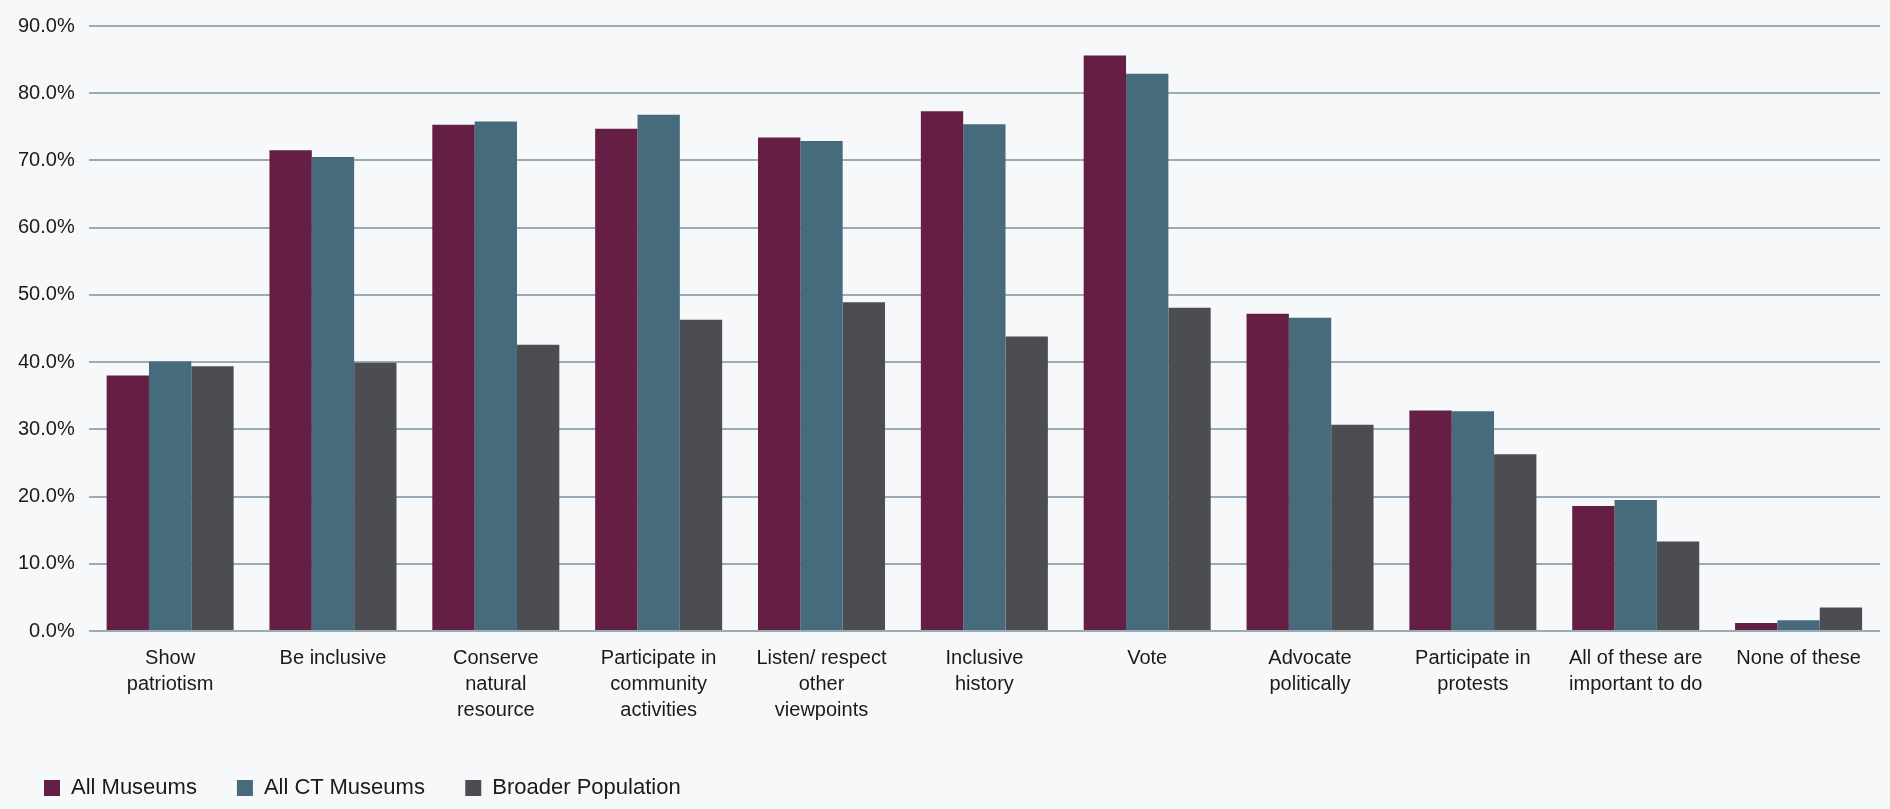 The width and height of the screenshot is (1890, 809). What do you see at coordinates (821, 682) in the screenshot?
I see `x-tick-label: Listen/ respect other viewpoints` at bounding box center [821, 682].